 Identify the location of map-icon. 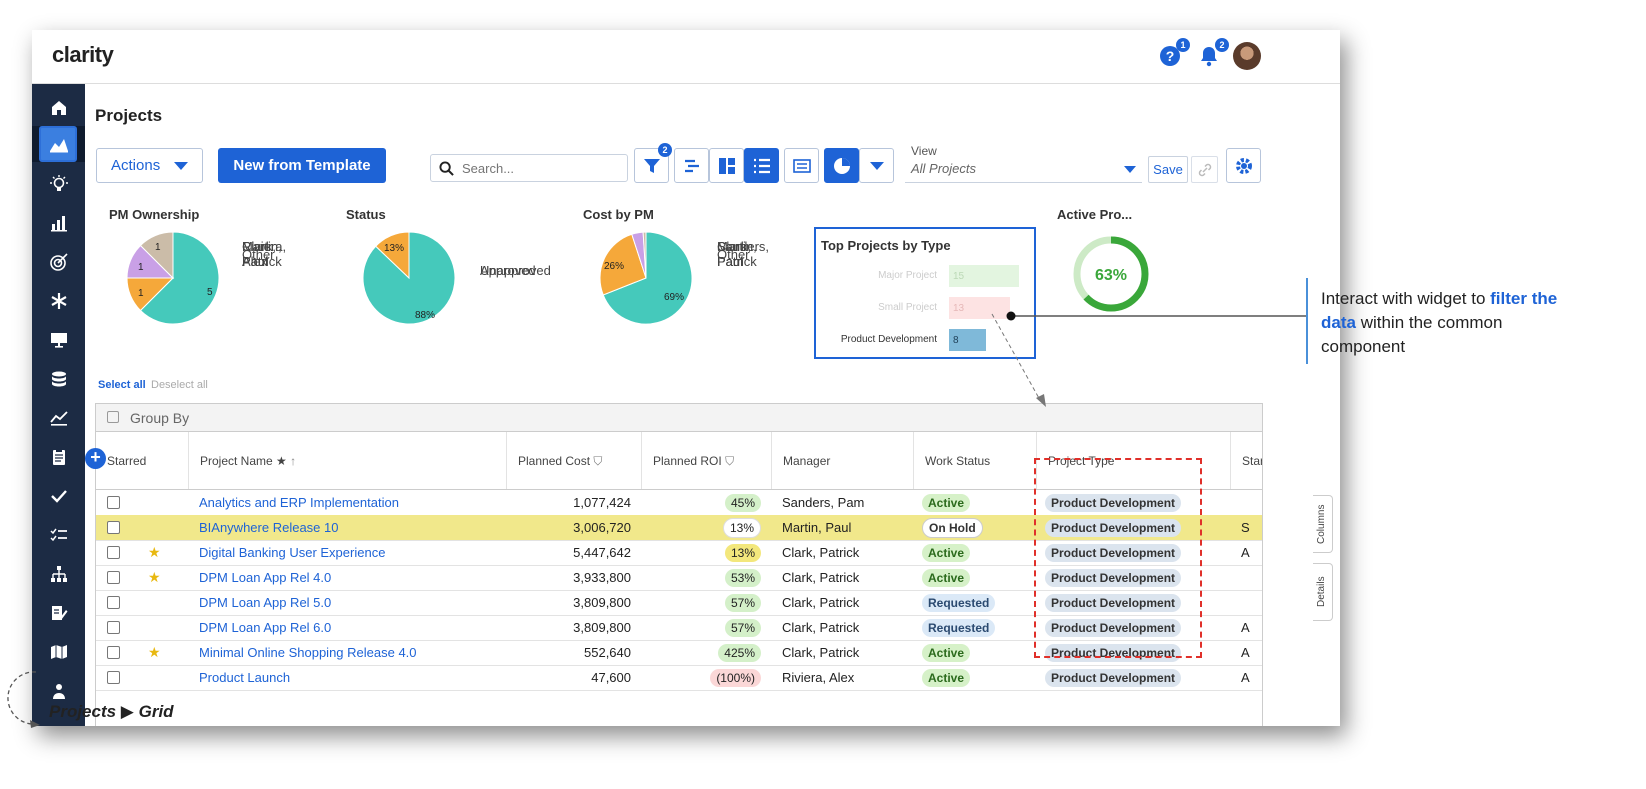
(58, 652).